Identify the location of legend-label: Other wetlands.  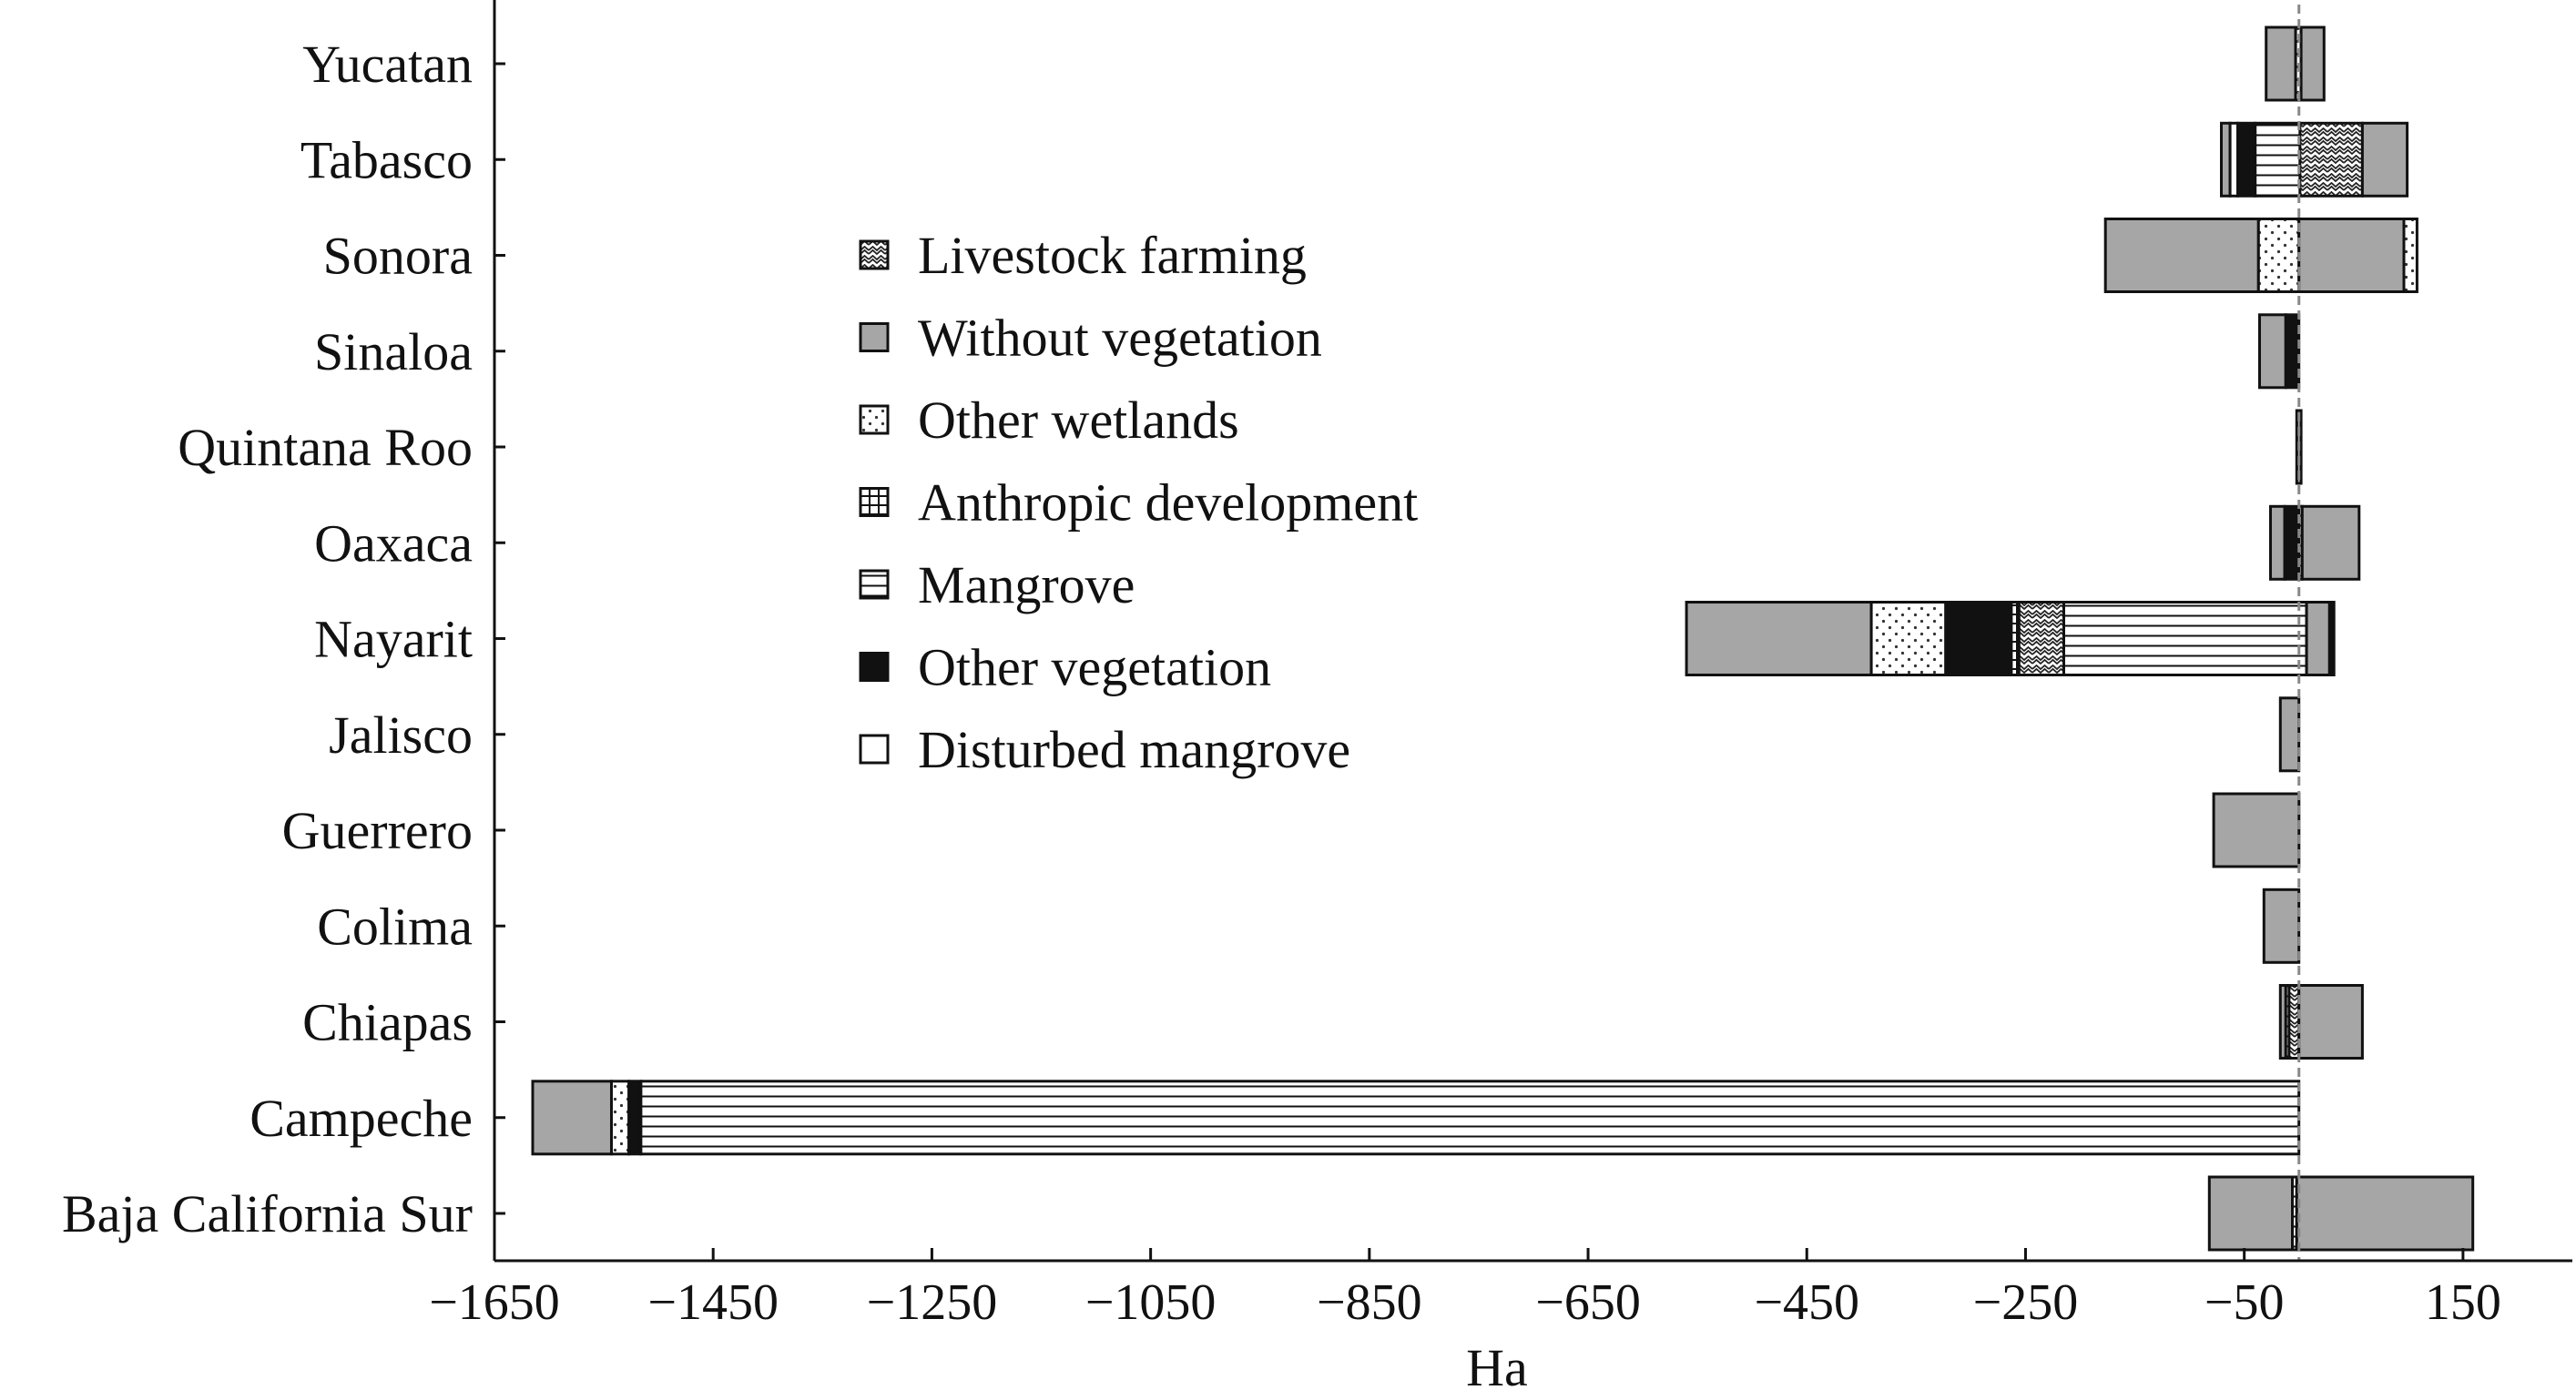
(1079, 420).